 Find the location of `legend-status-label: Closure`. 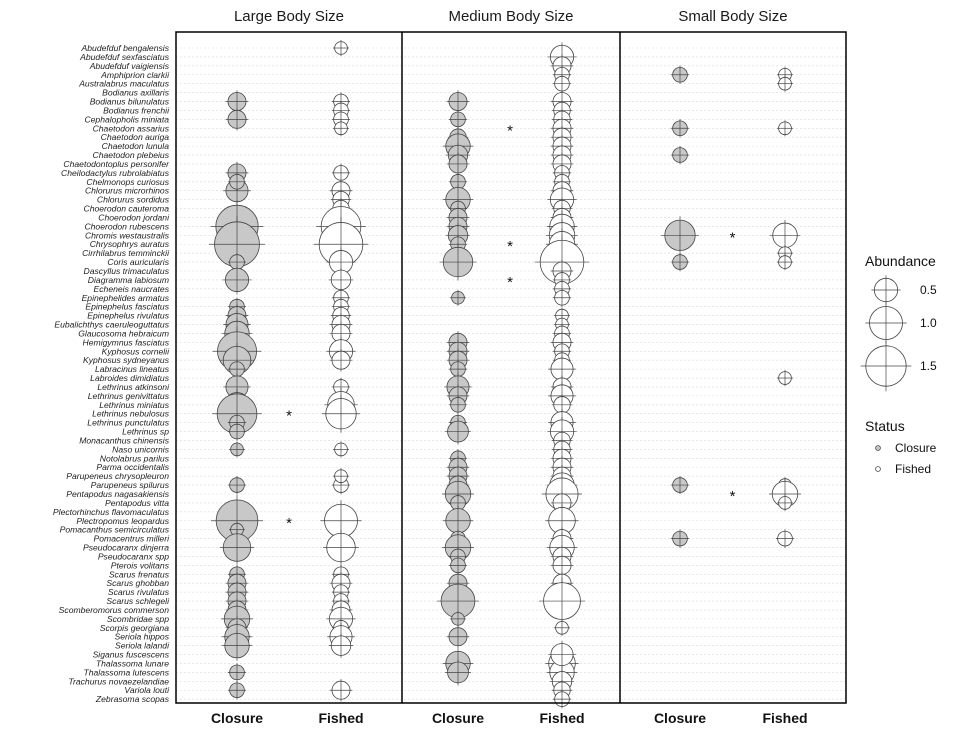

legend-status-label: Closure is located at coordinates (916, 448).